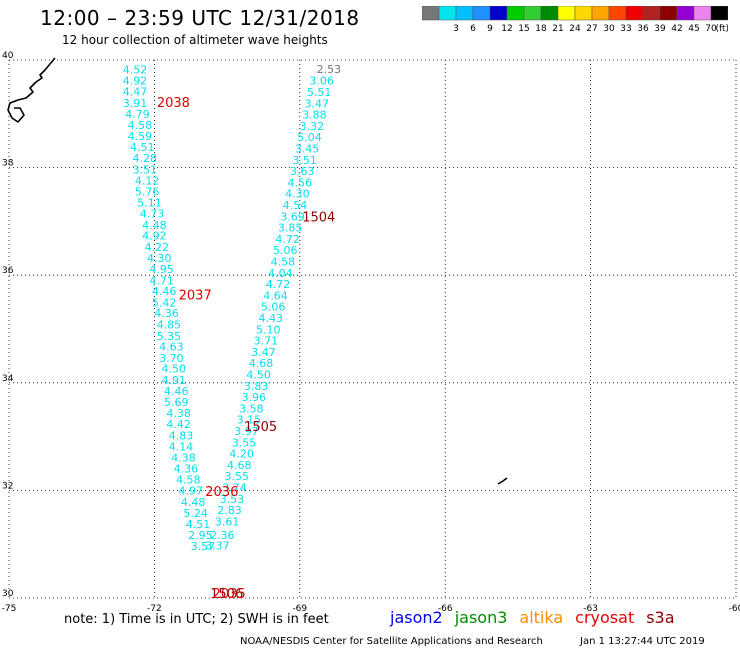 The height and width of the screenshot is (650, 740). What do you see at coordinates (144, 158) in the screenshot?
I see `wave-height-label-west: 4.28` at bounding box center [144, 158].